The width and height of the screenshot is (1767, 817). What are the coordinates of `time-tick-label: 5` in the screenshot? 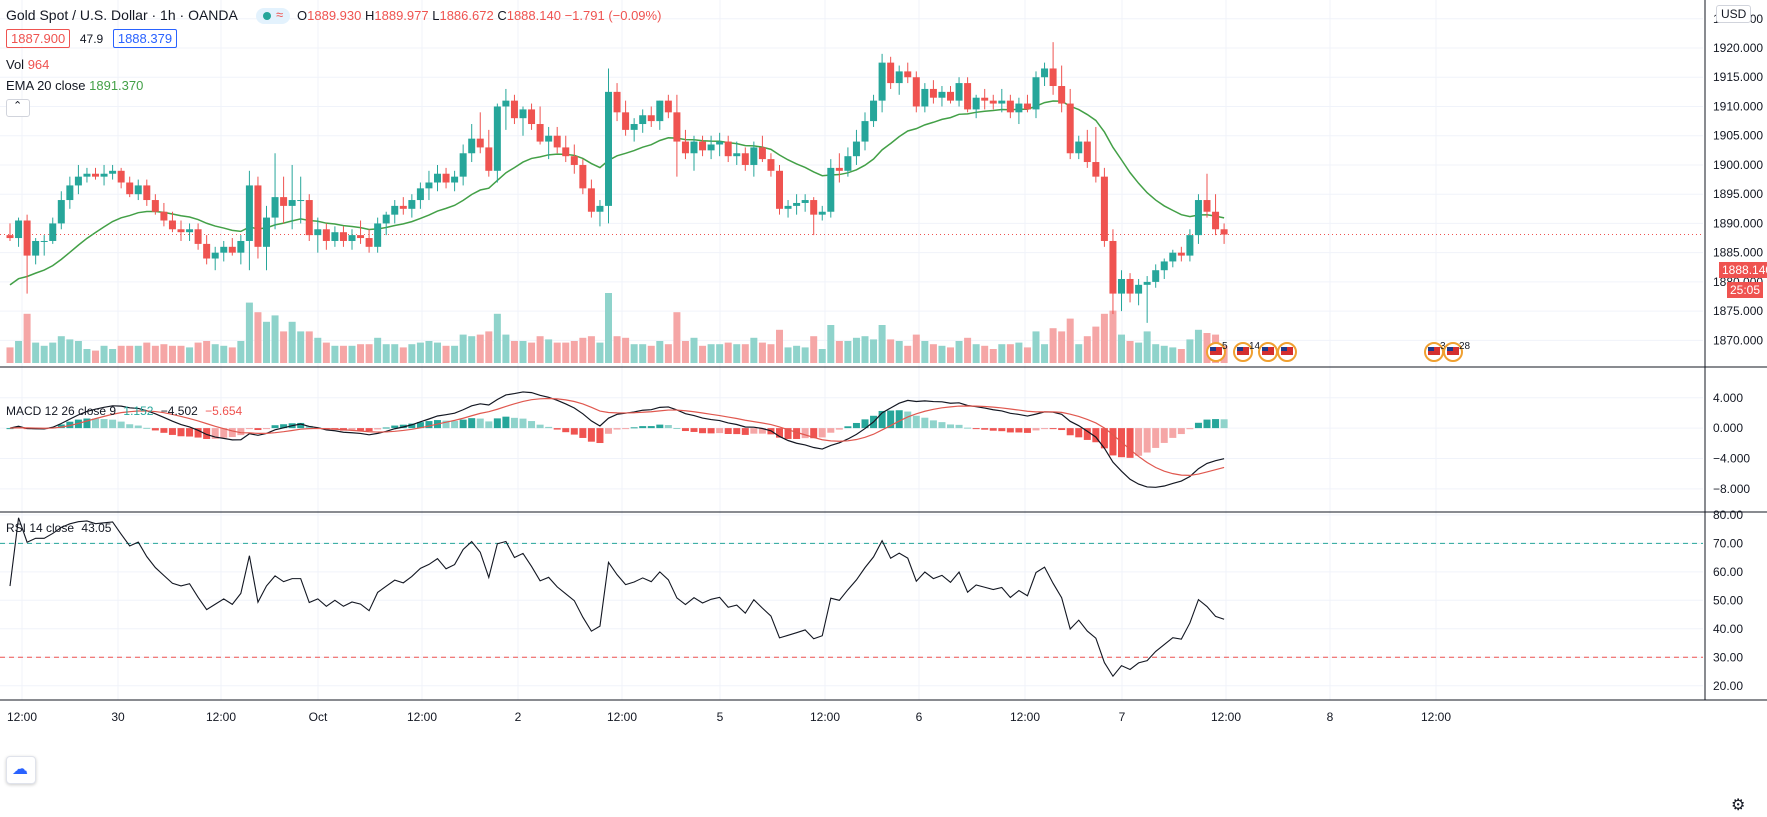 It's located at (720, 717).